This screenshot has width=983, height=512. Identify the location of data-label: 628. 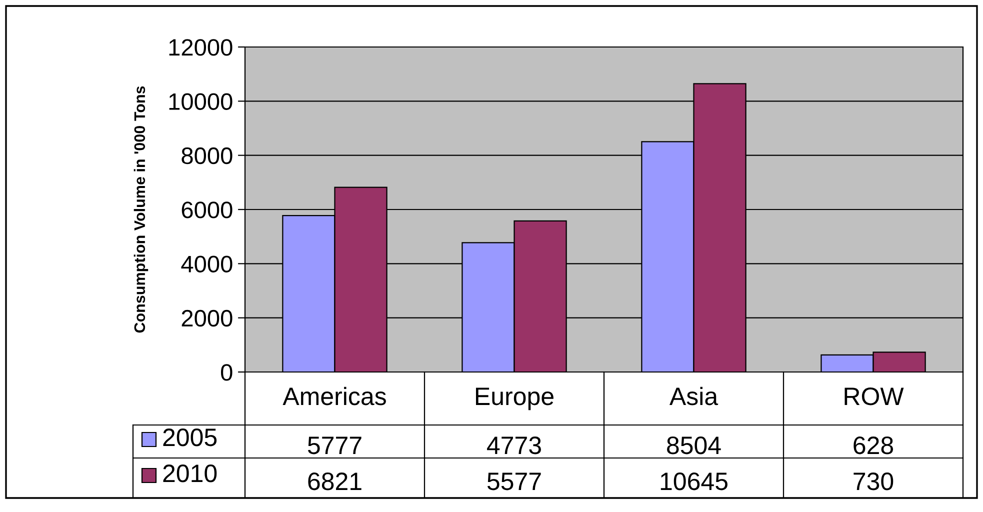
(874, 445).